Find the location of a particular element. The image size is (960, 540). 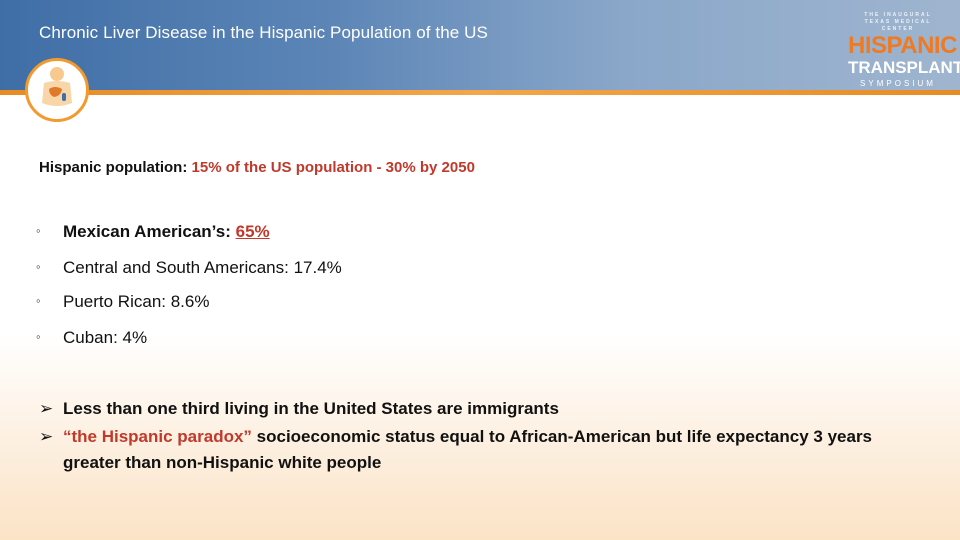

intro-value: 15% of the US population - 30% by 2050 is located at coordinates (333, 167).